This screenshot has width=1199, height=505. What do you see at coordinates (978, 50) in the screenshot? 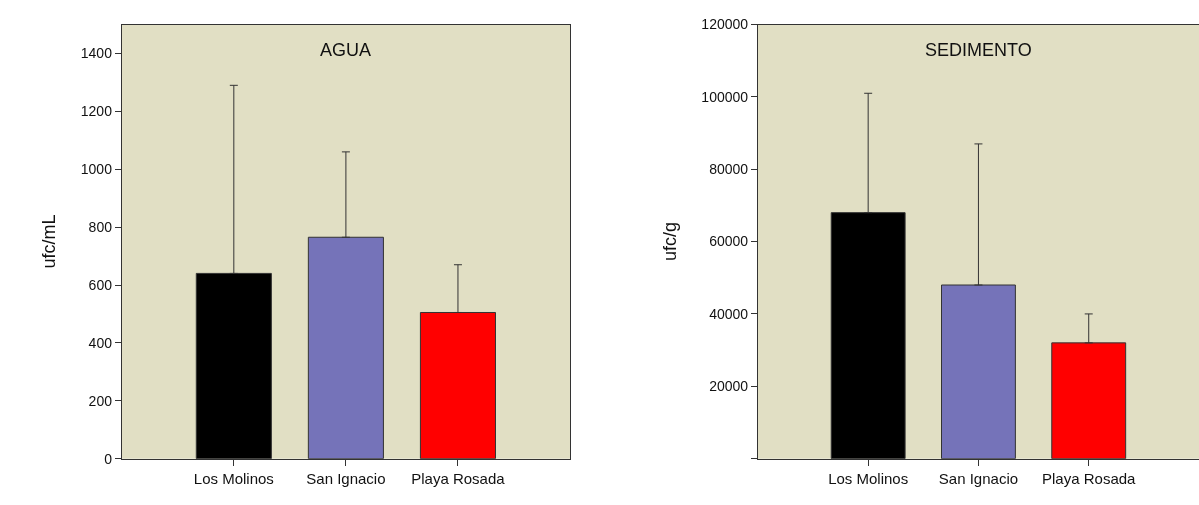
I see `text: SEDIMENTO` at bounding box center [978, 50].